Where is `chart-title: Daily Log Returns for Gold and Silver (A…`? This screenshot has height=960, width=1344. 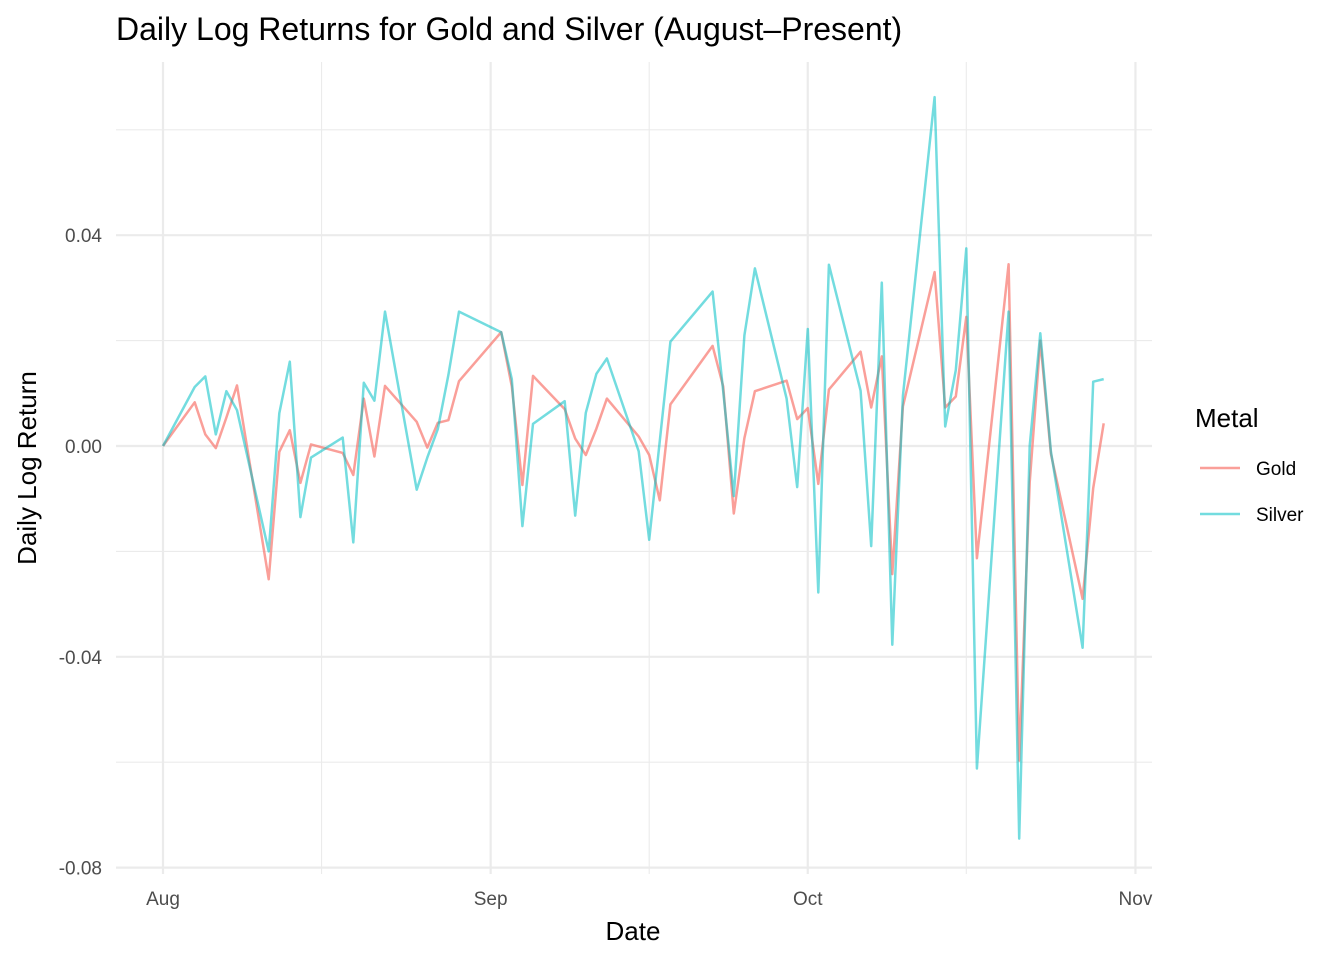
chart-title: Daily Log Returns for Gold and Silver (A… is located at coordinates (509, 29).